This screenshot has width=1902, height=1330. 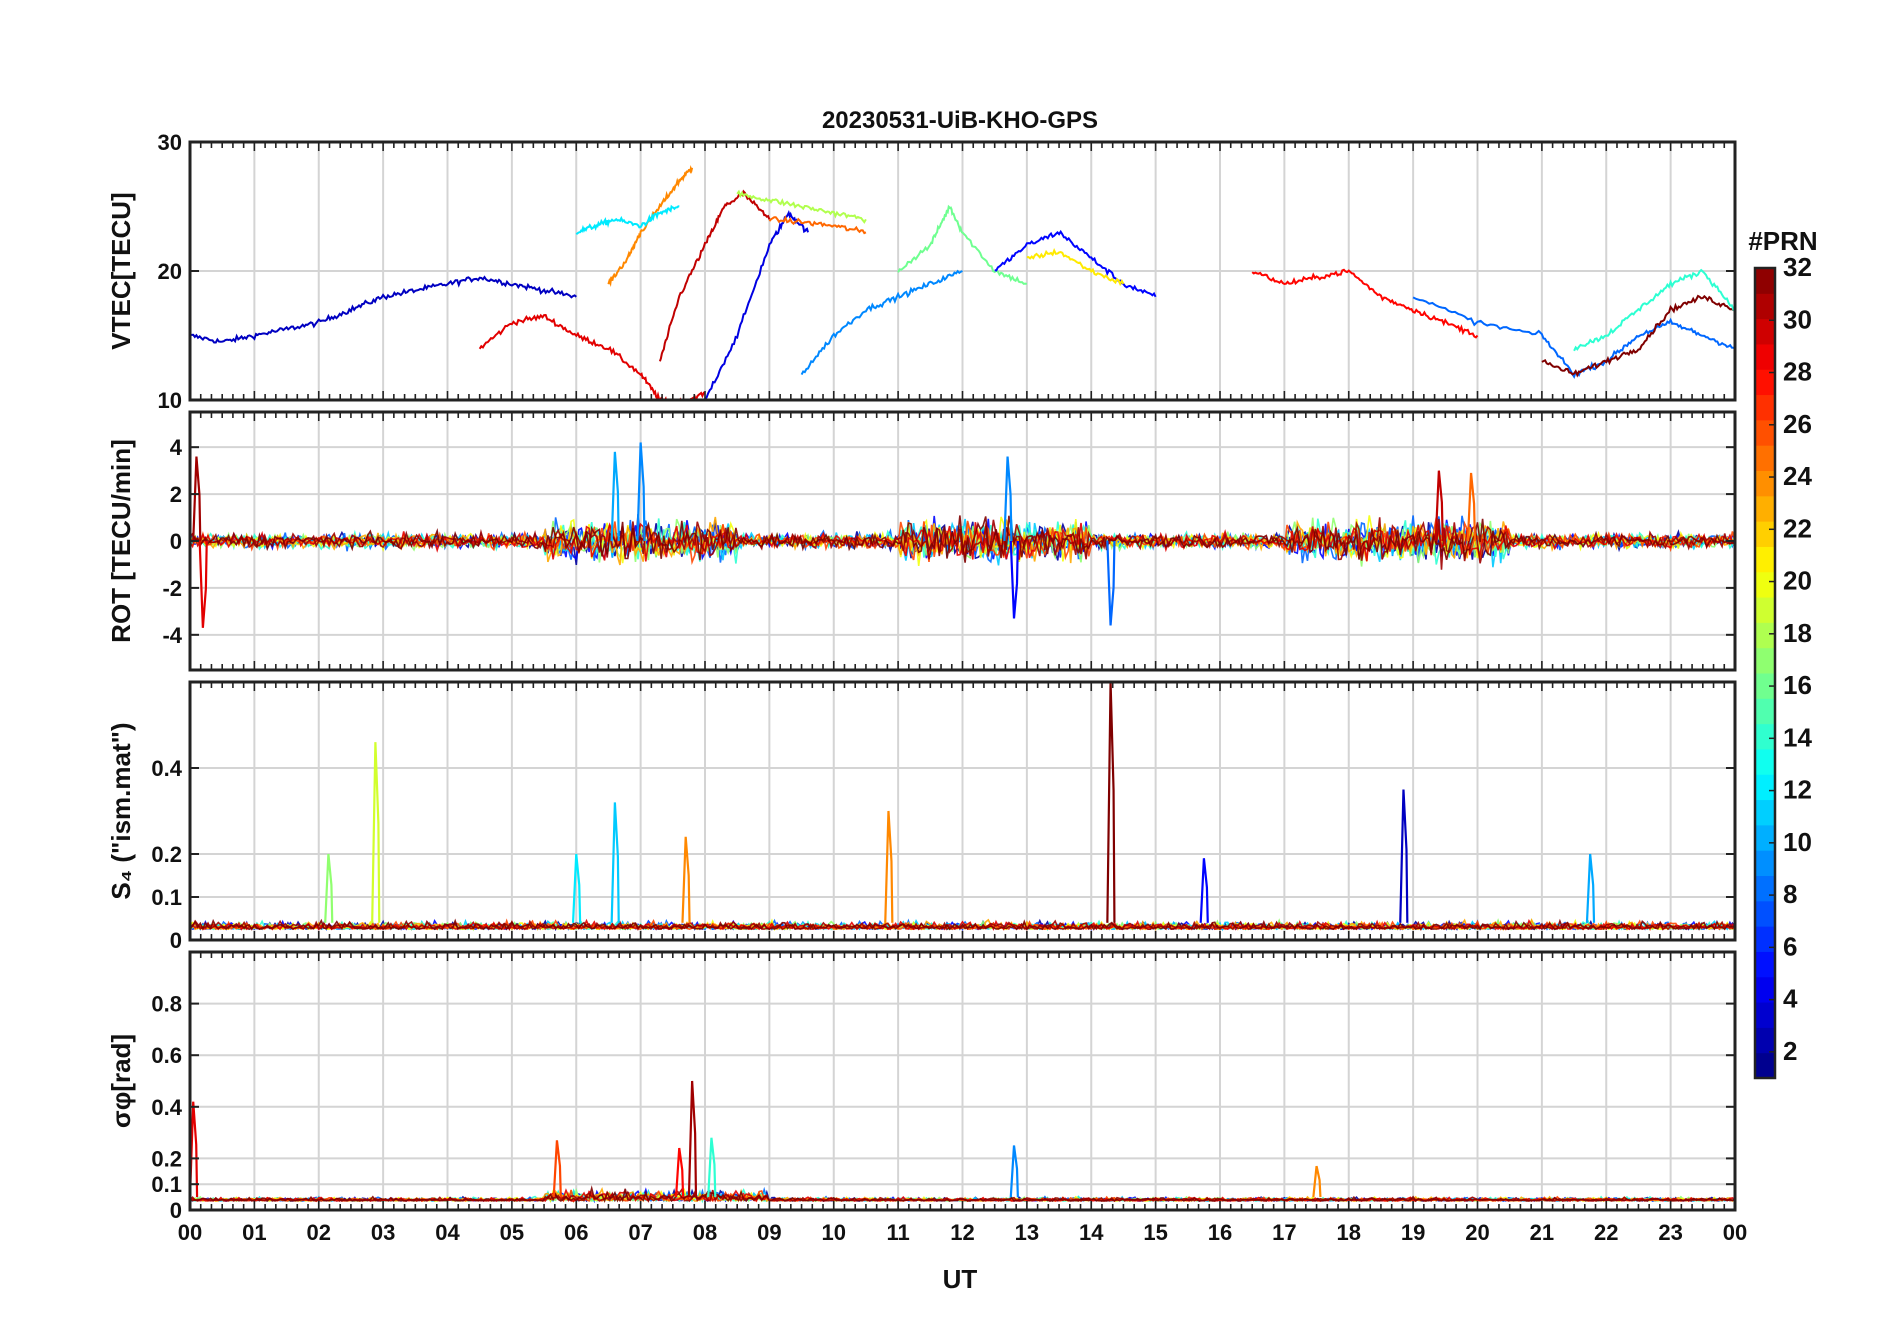 I want to click on x-tick-label: 05, so click(x=512, y=1232).